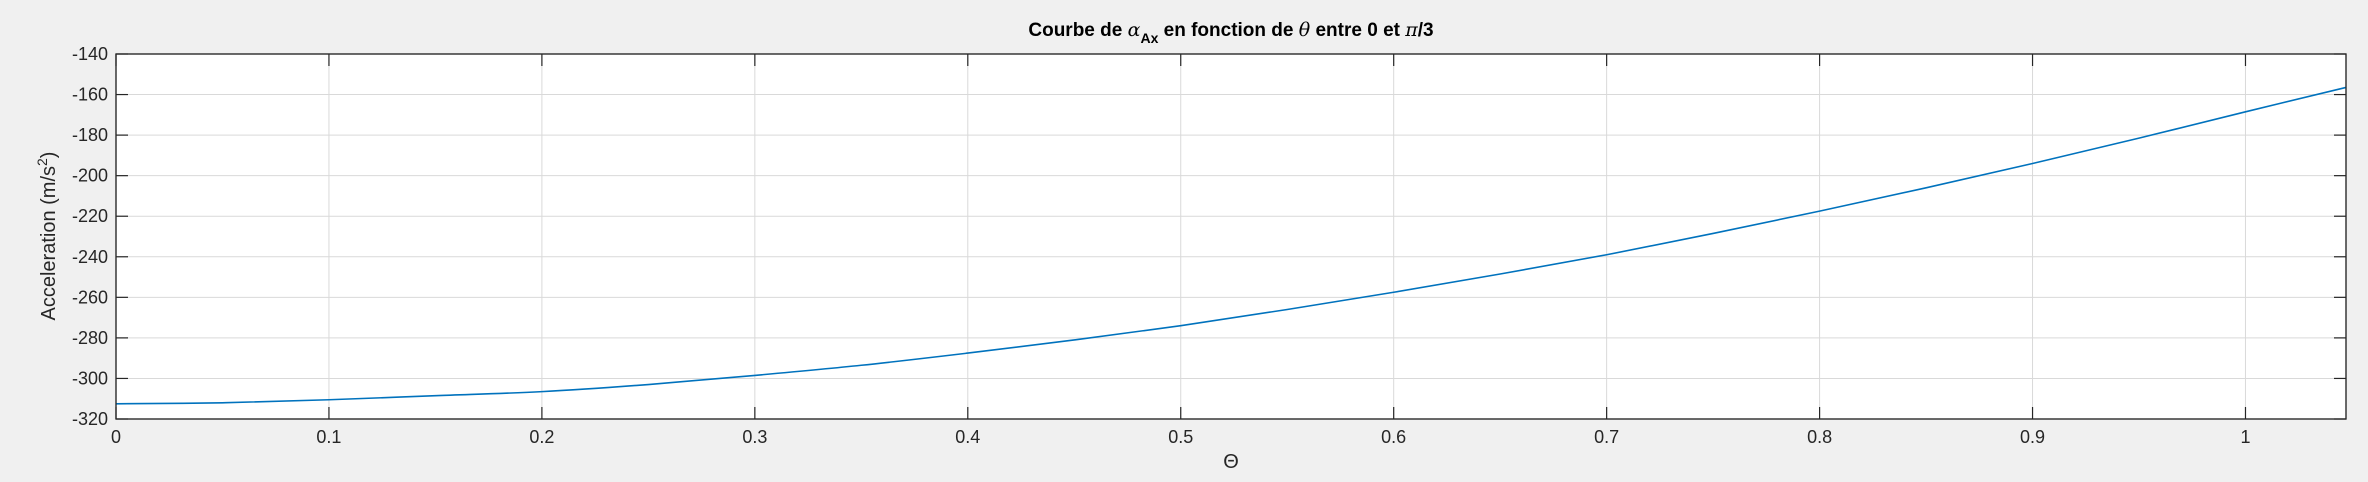 The width and height of the screenshot is (2368, 482). I want to click on x-tick-labels: 0 0.1 0.2 0.3 0.4 0.5 0.6 0.7 0.8 0.9 1, so click(1181, 437).